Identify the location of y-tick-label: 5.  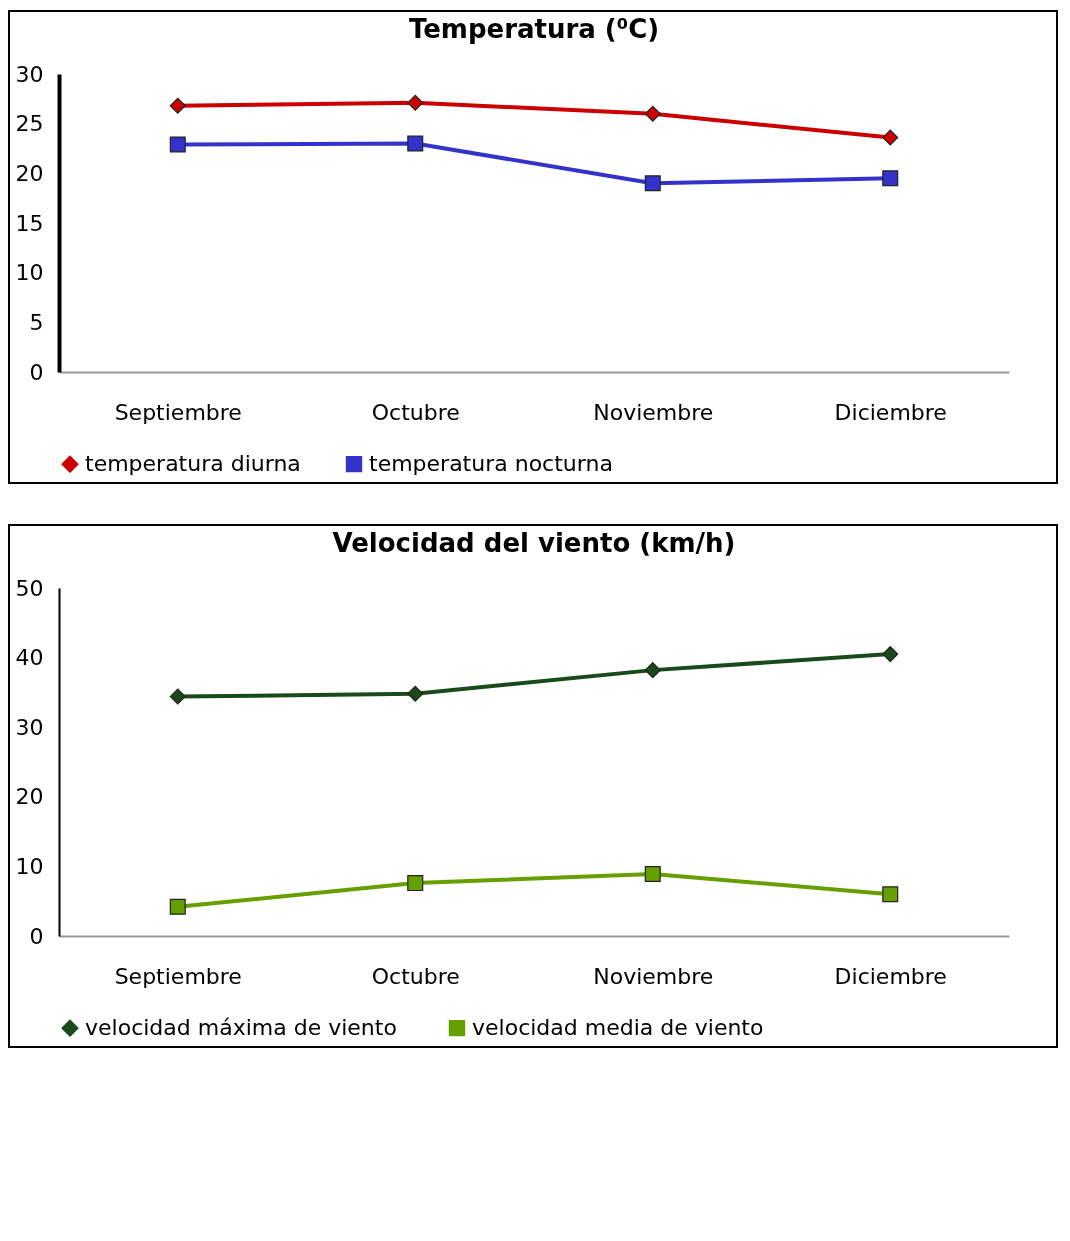
(36, 322).